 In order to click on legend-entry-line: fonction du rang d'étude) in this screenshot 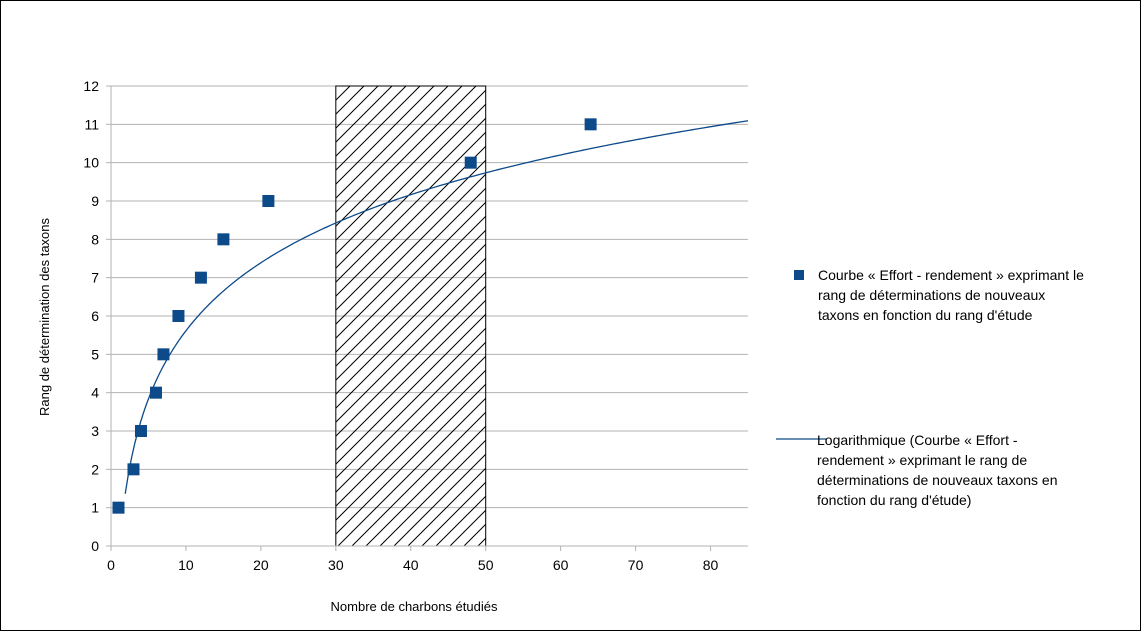, I will do `click(894, 500)`.